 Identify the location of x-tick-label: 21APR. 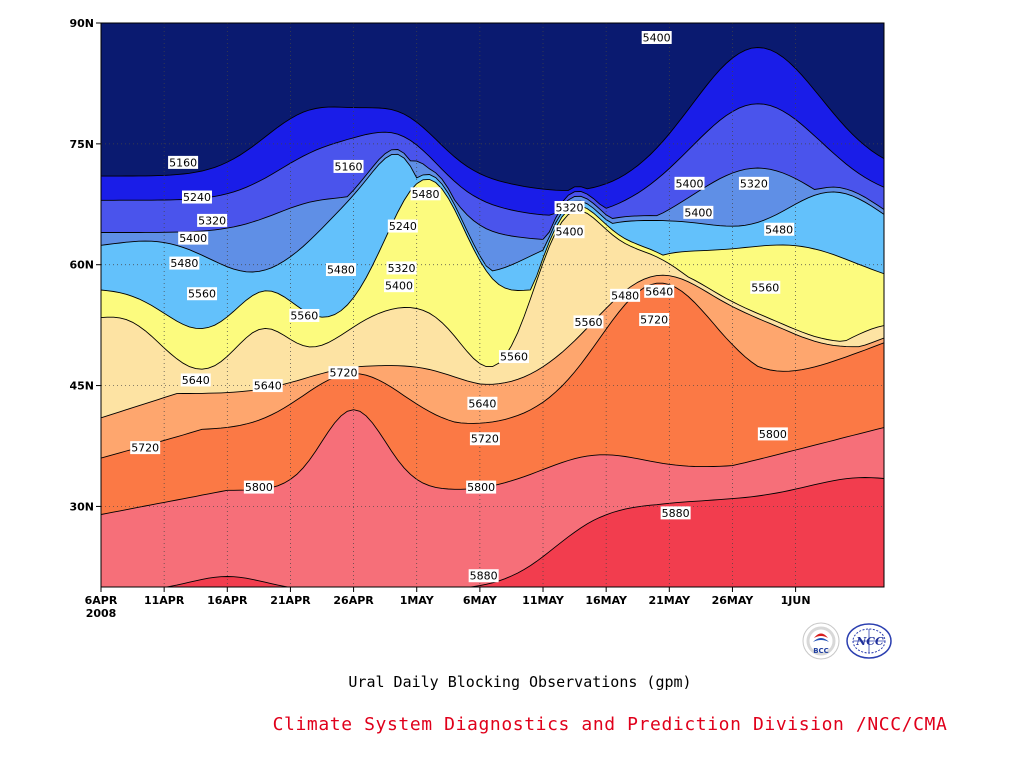
(290, 600).